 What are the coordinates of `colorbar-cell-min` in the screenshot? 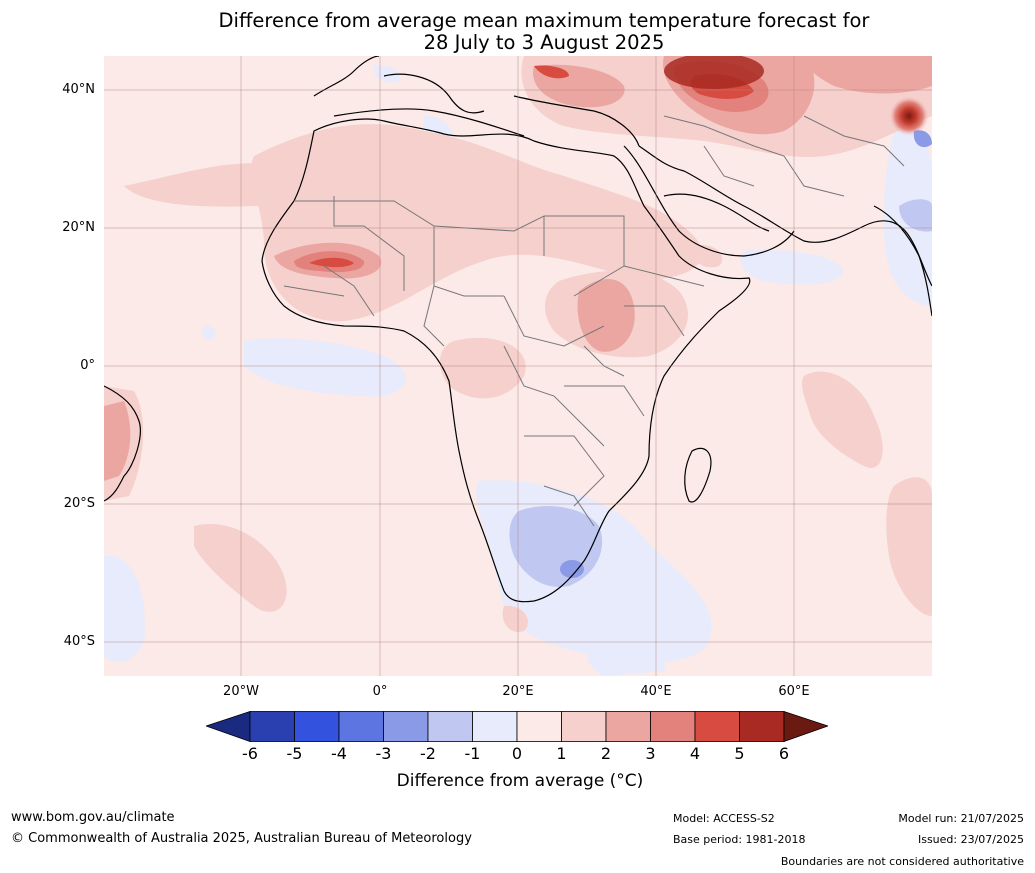 It's located at (228, 726).